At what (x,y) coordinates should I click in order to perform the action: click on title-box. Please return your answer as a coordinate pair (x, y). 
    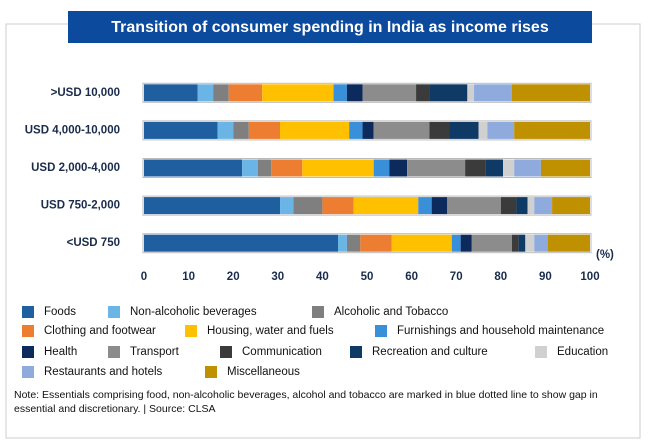
    Looking at the image, I should click on (330, 27).